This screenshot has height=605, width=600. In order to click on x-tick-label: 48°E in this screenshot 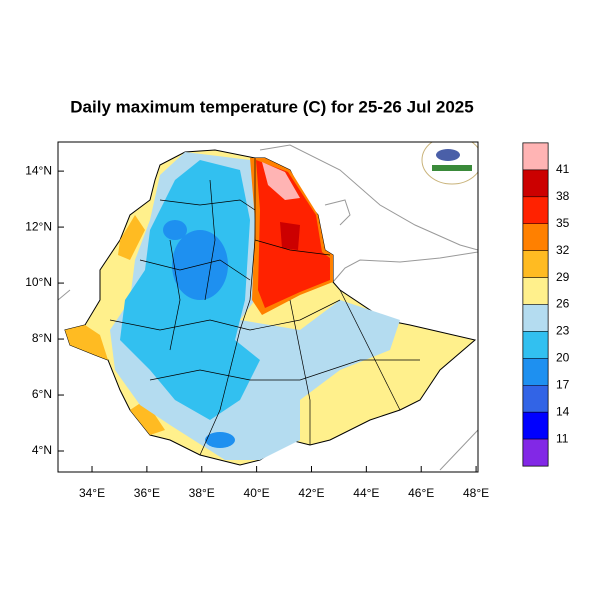, I will do `click(476, 493)`.